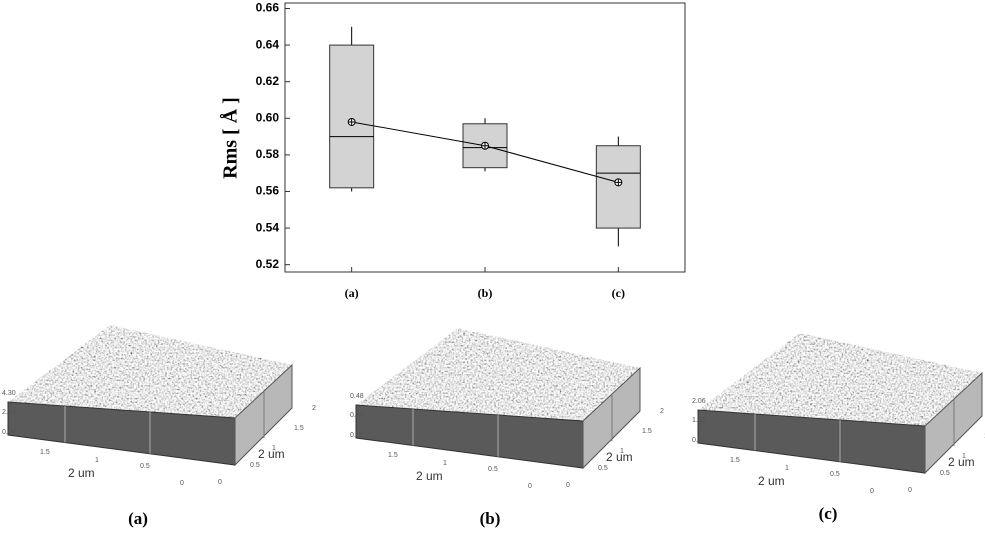 This screenshot has height=535, width=985. I want to click on afm-caption: (c), so click(828, 513).